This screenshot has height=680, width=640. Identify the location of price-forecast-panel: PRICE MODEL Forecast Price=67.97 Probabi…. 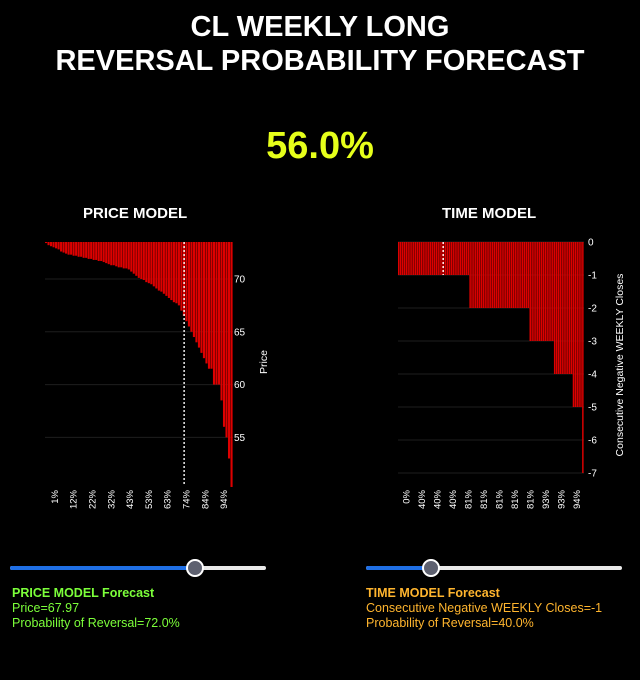
(96, 608).